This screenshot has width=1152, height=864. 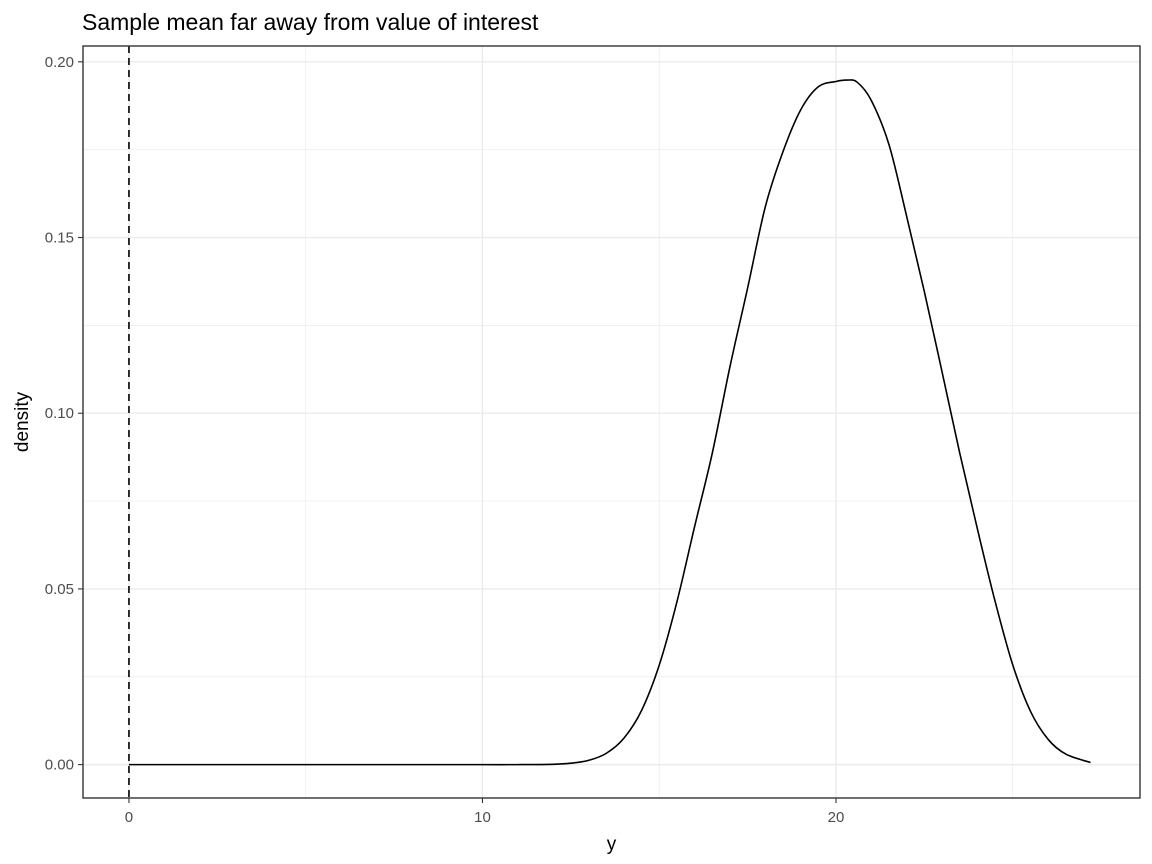 I want to click on y-axis-title: density, so click(x=22, y=421).